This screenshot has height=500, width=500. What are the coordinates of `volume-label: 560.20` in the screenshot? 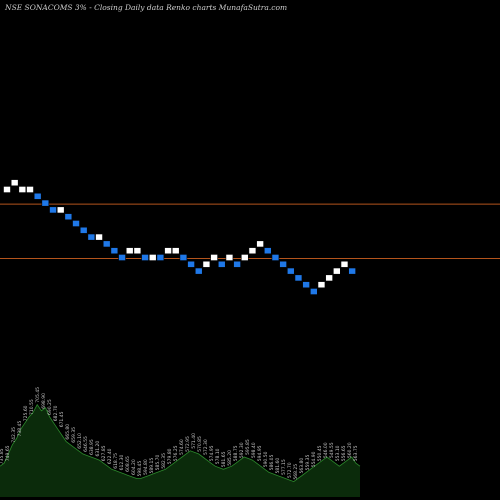 It's located at (350, 450).